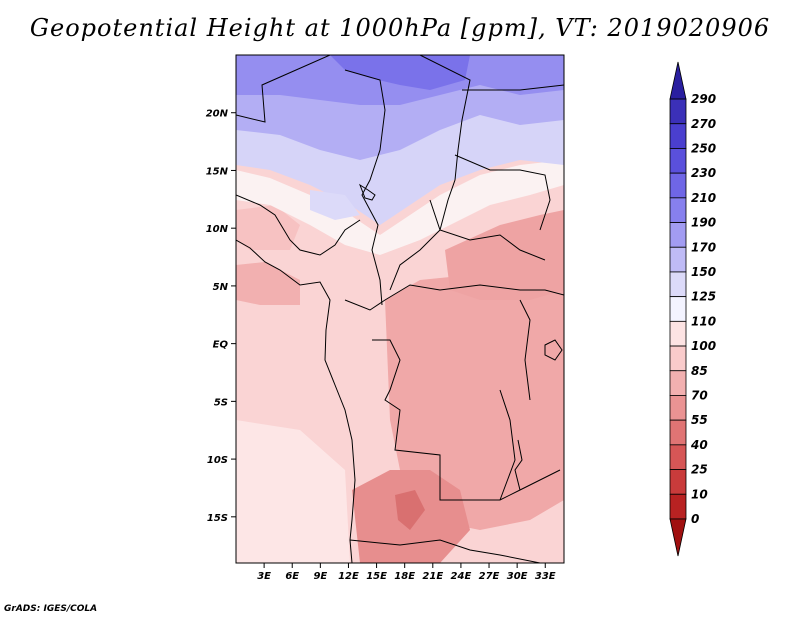 The width and height of the screenshot is (800, 618). I want to click on field-east-mid, so click(474, 390).